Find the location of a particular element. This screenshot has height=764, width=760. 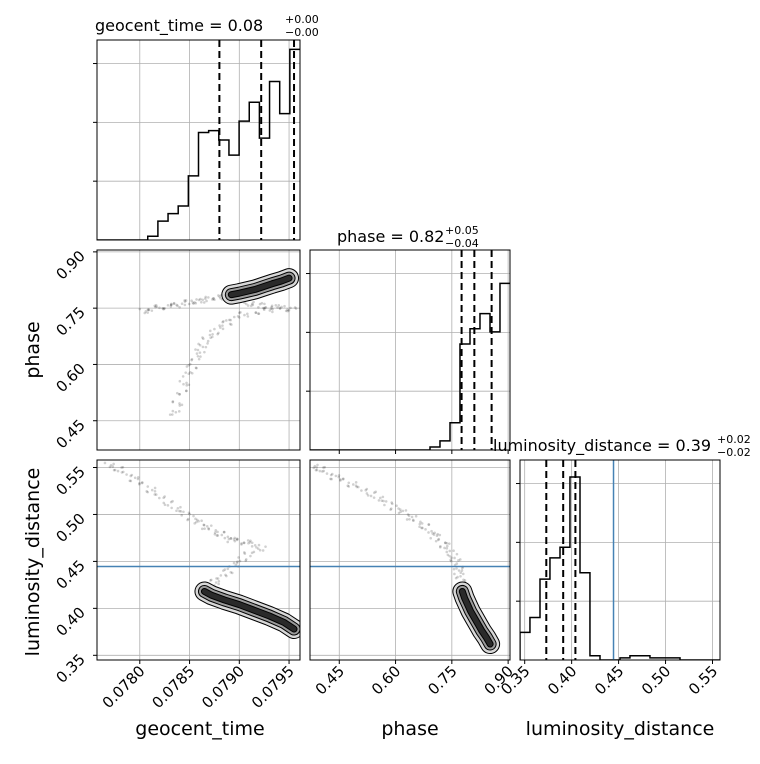

xtick-label-luminosity_distance: 0.40 is located at coordinates (562, 680).